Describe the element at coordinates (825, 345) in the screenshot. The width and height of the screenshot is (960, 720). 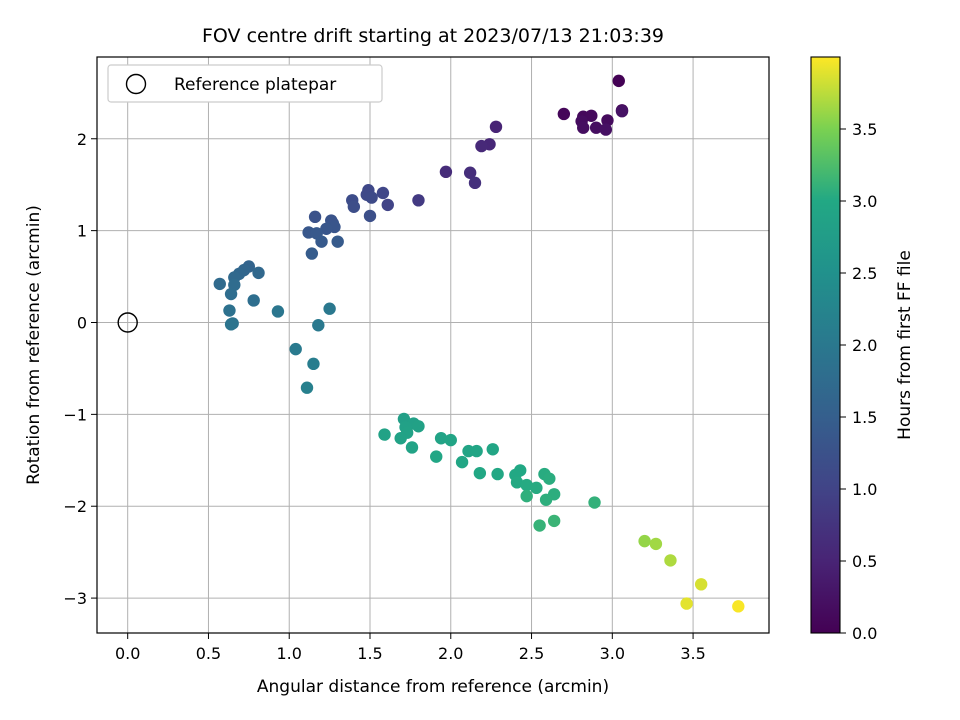
I see `colorbar-gradient` at that location.